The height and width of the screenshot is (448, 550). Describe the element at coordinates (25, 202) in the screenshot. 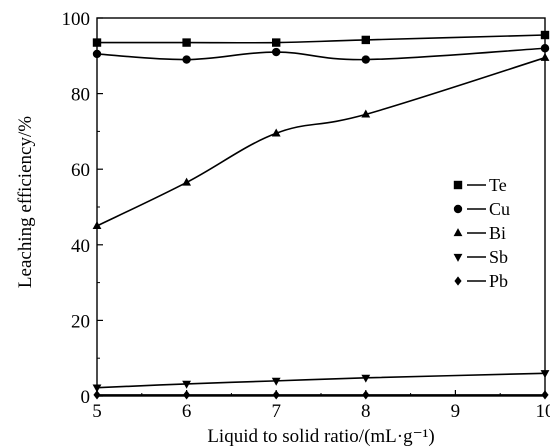

I see `y-axis-label: Leaching efficiency/%` at that location.